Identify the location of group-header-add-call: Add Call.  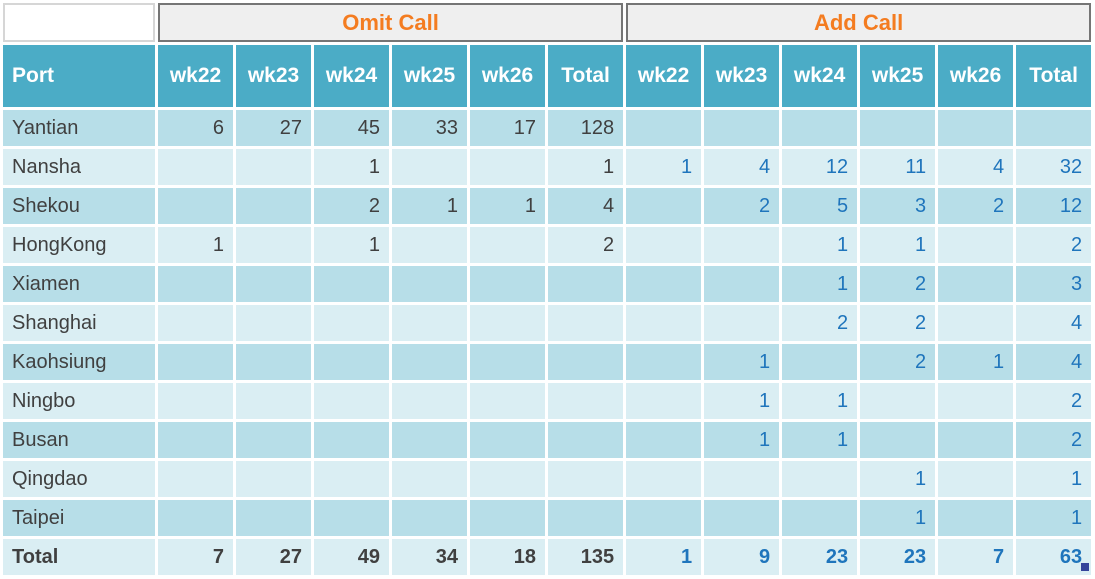
(859, 22).